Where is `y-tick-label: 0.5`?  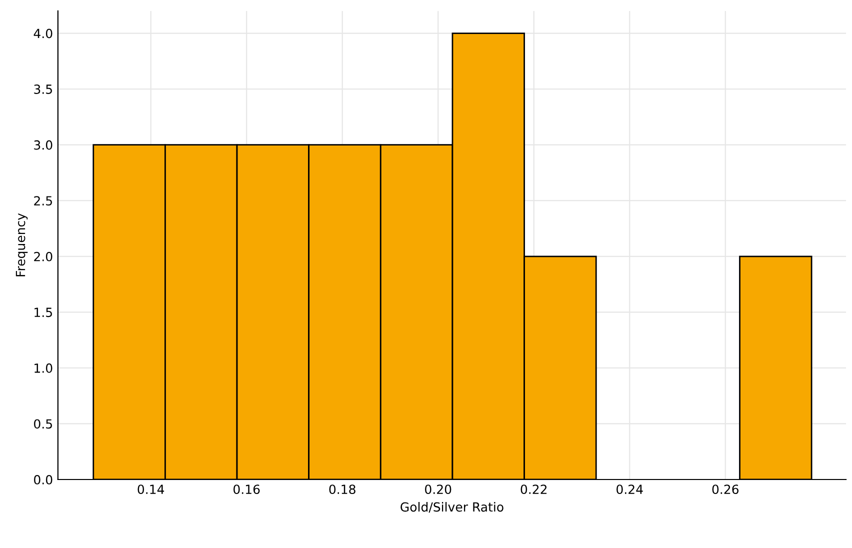 y-tick-label: 0.5 is located at coordinates (43, 424).